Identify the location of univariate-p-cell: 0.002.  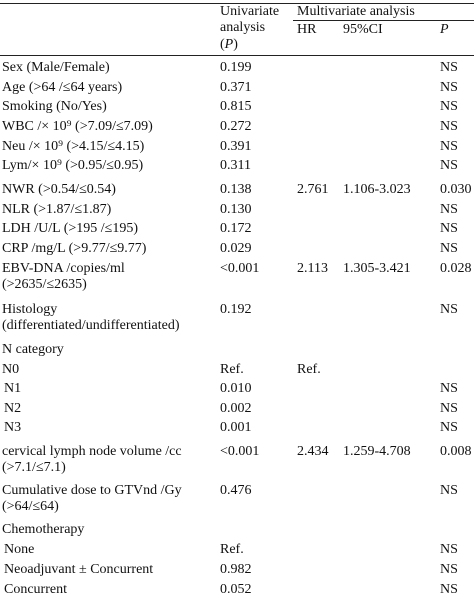
(236, 408).